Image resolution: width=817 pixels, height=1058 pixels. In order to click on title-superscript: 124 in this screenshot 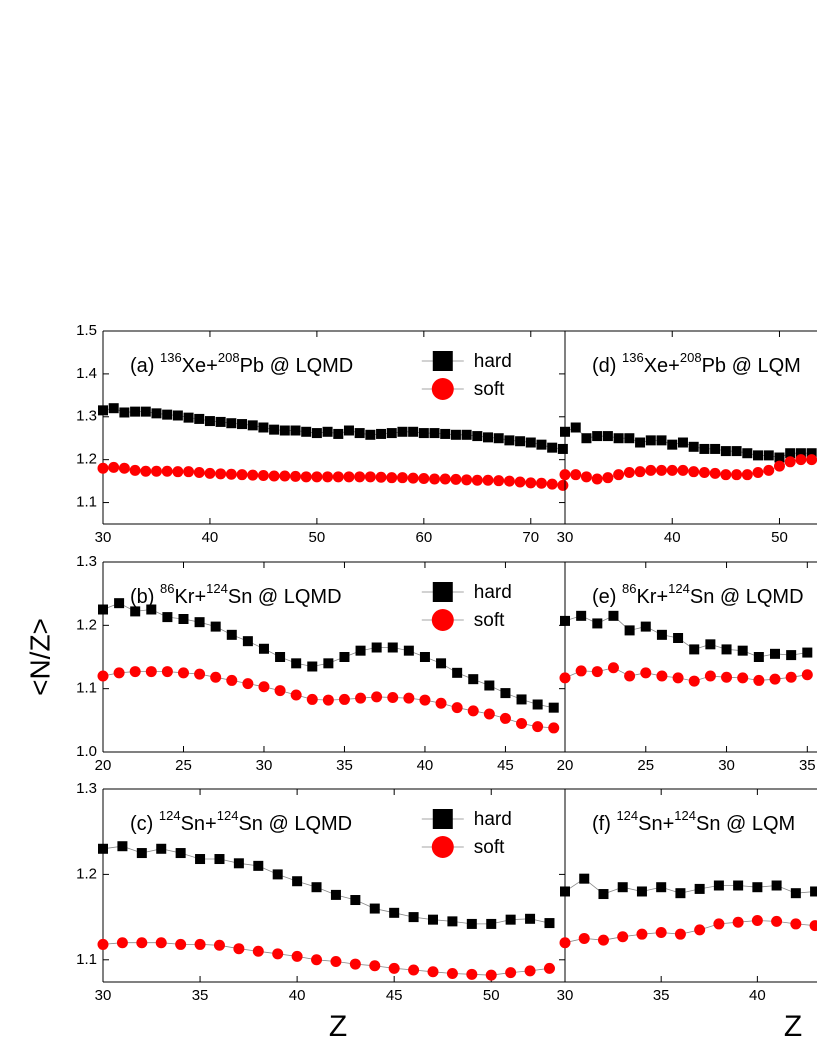, I will do `click(627, 815)`.